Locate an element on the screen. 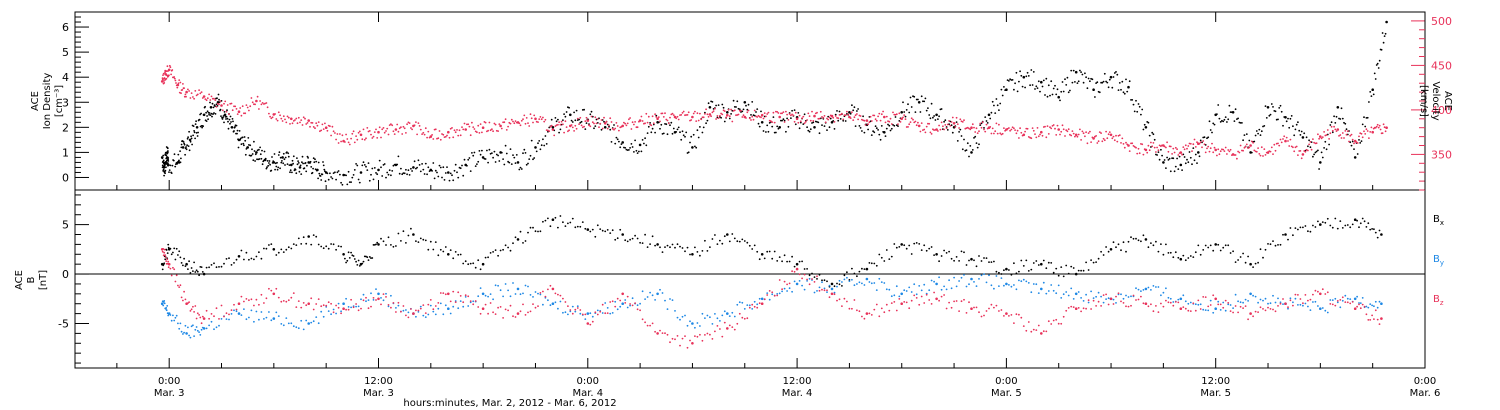 This screenshot has width=1500, height=410. xtick-date-label: Mar. 3 is located at coordinates (378, 393).